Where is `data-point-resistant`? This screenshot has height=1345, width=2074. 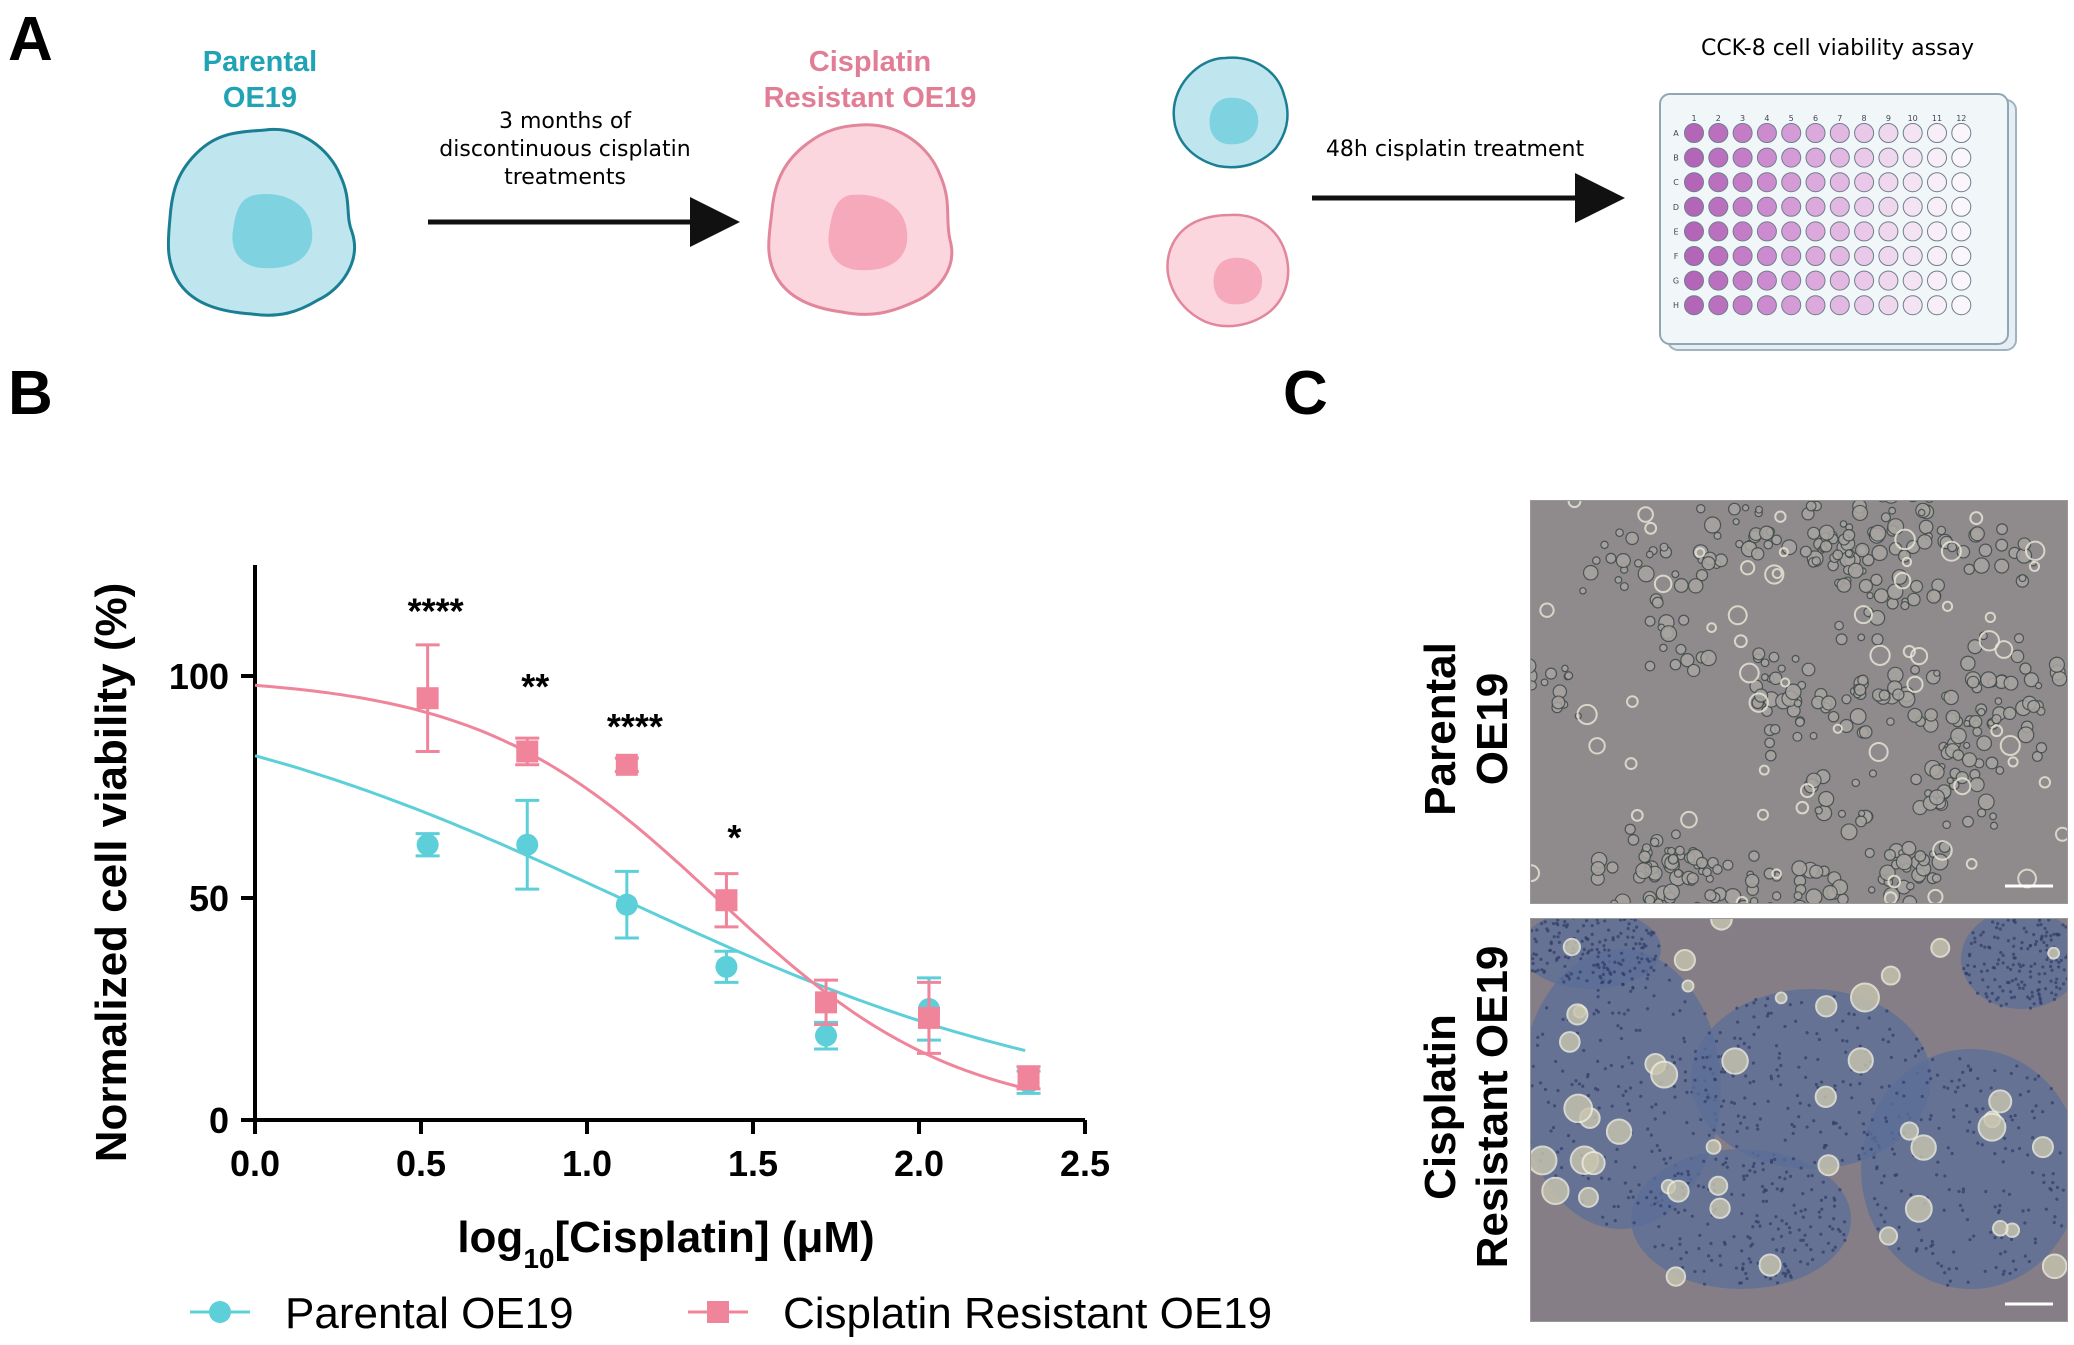 data-point-resistant is located at coordinates (1028, 1077).